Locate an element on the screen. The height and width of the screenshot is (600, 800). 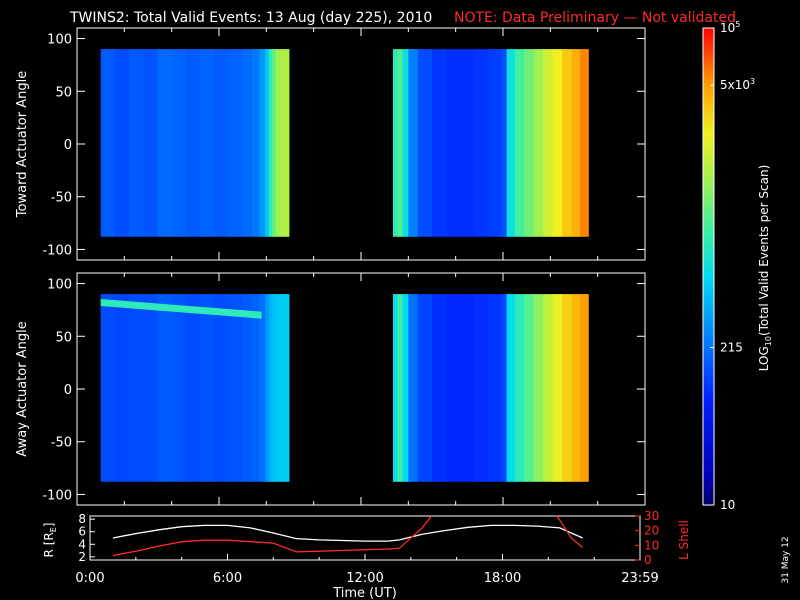
colorbar-tick-label: 10 is located at coordinates (727, 505).